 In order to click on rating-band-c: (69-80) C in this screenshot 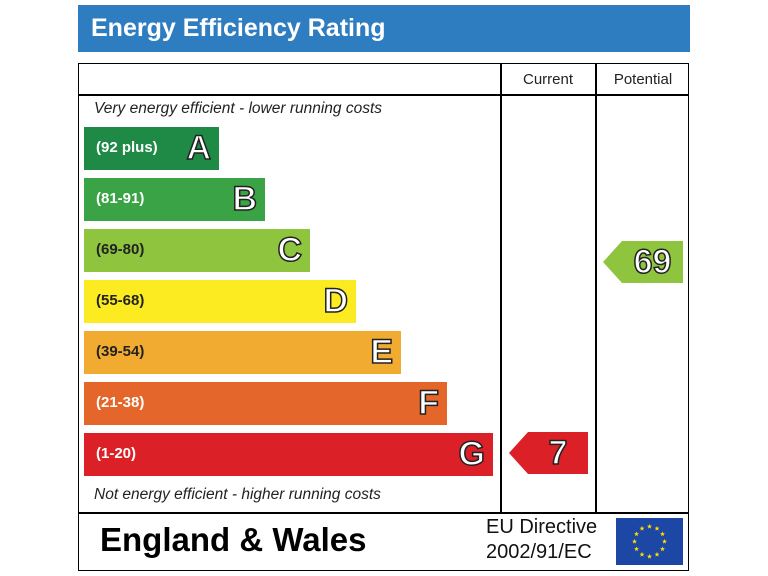, I will do `click(197, 250)`.